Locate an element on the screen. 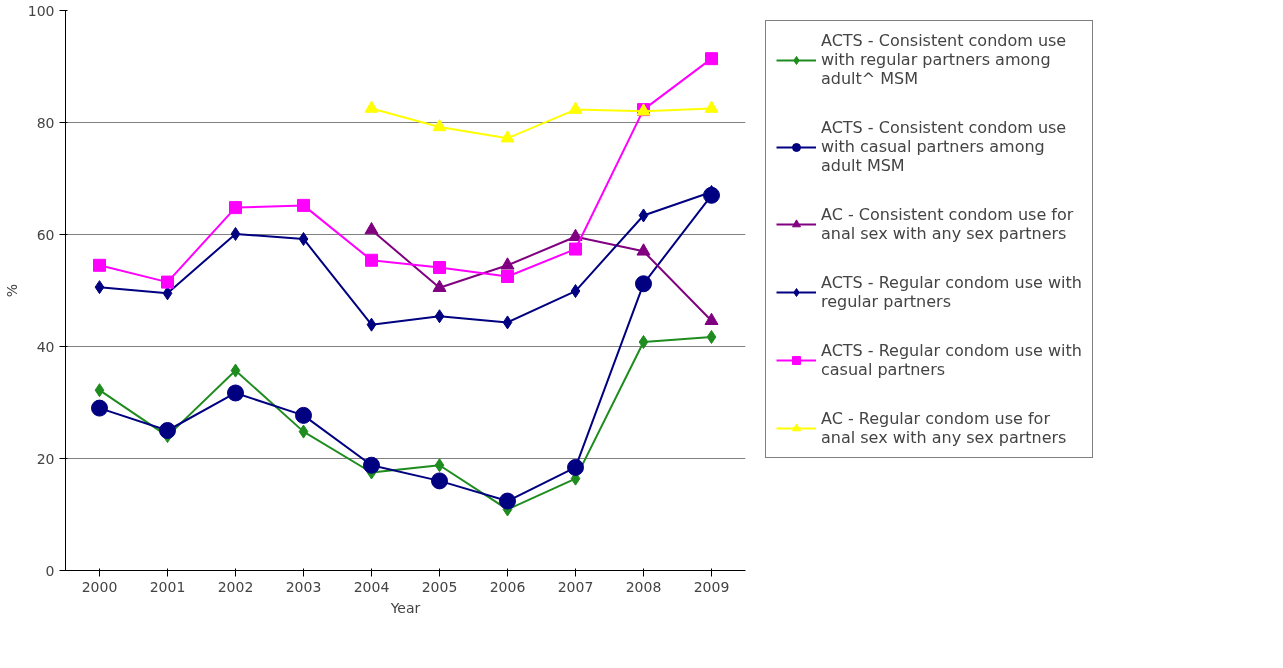 This screenshot has width=1283, height=668. x-tick-label: 2000 is located at coordinates (99, 586).